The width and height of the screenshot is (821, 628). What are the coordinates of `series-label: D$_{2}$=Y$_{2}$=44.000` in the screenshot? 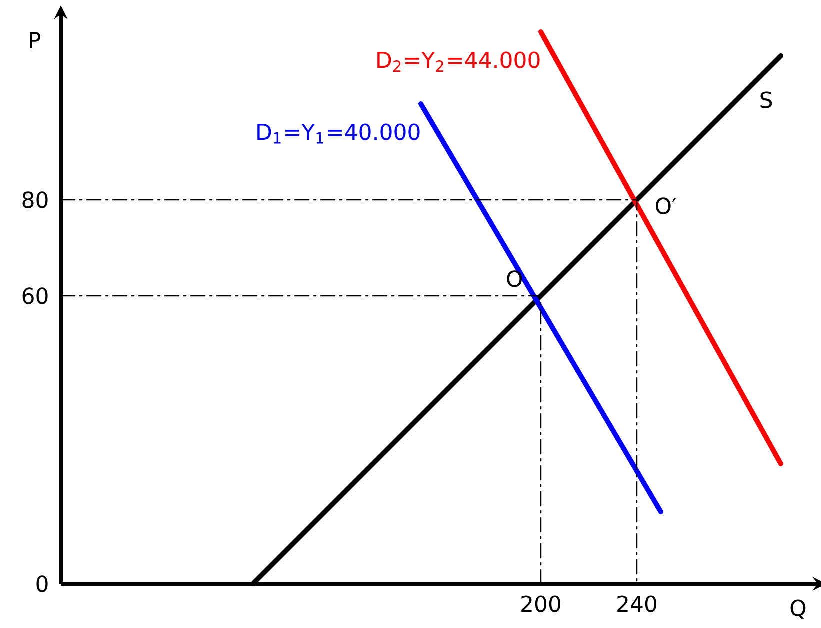 It's located at (459, 62).